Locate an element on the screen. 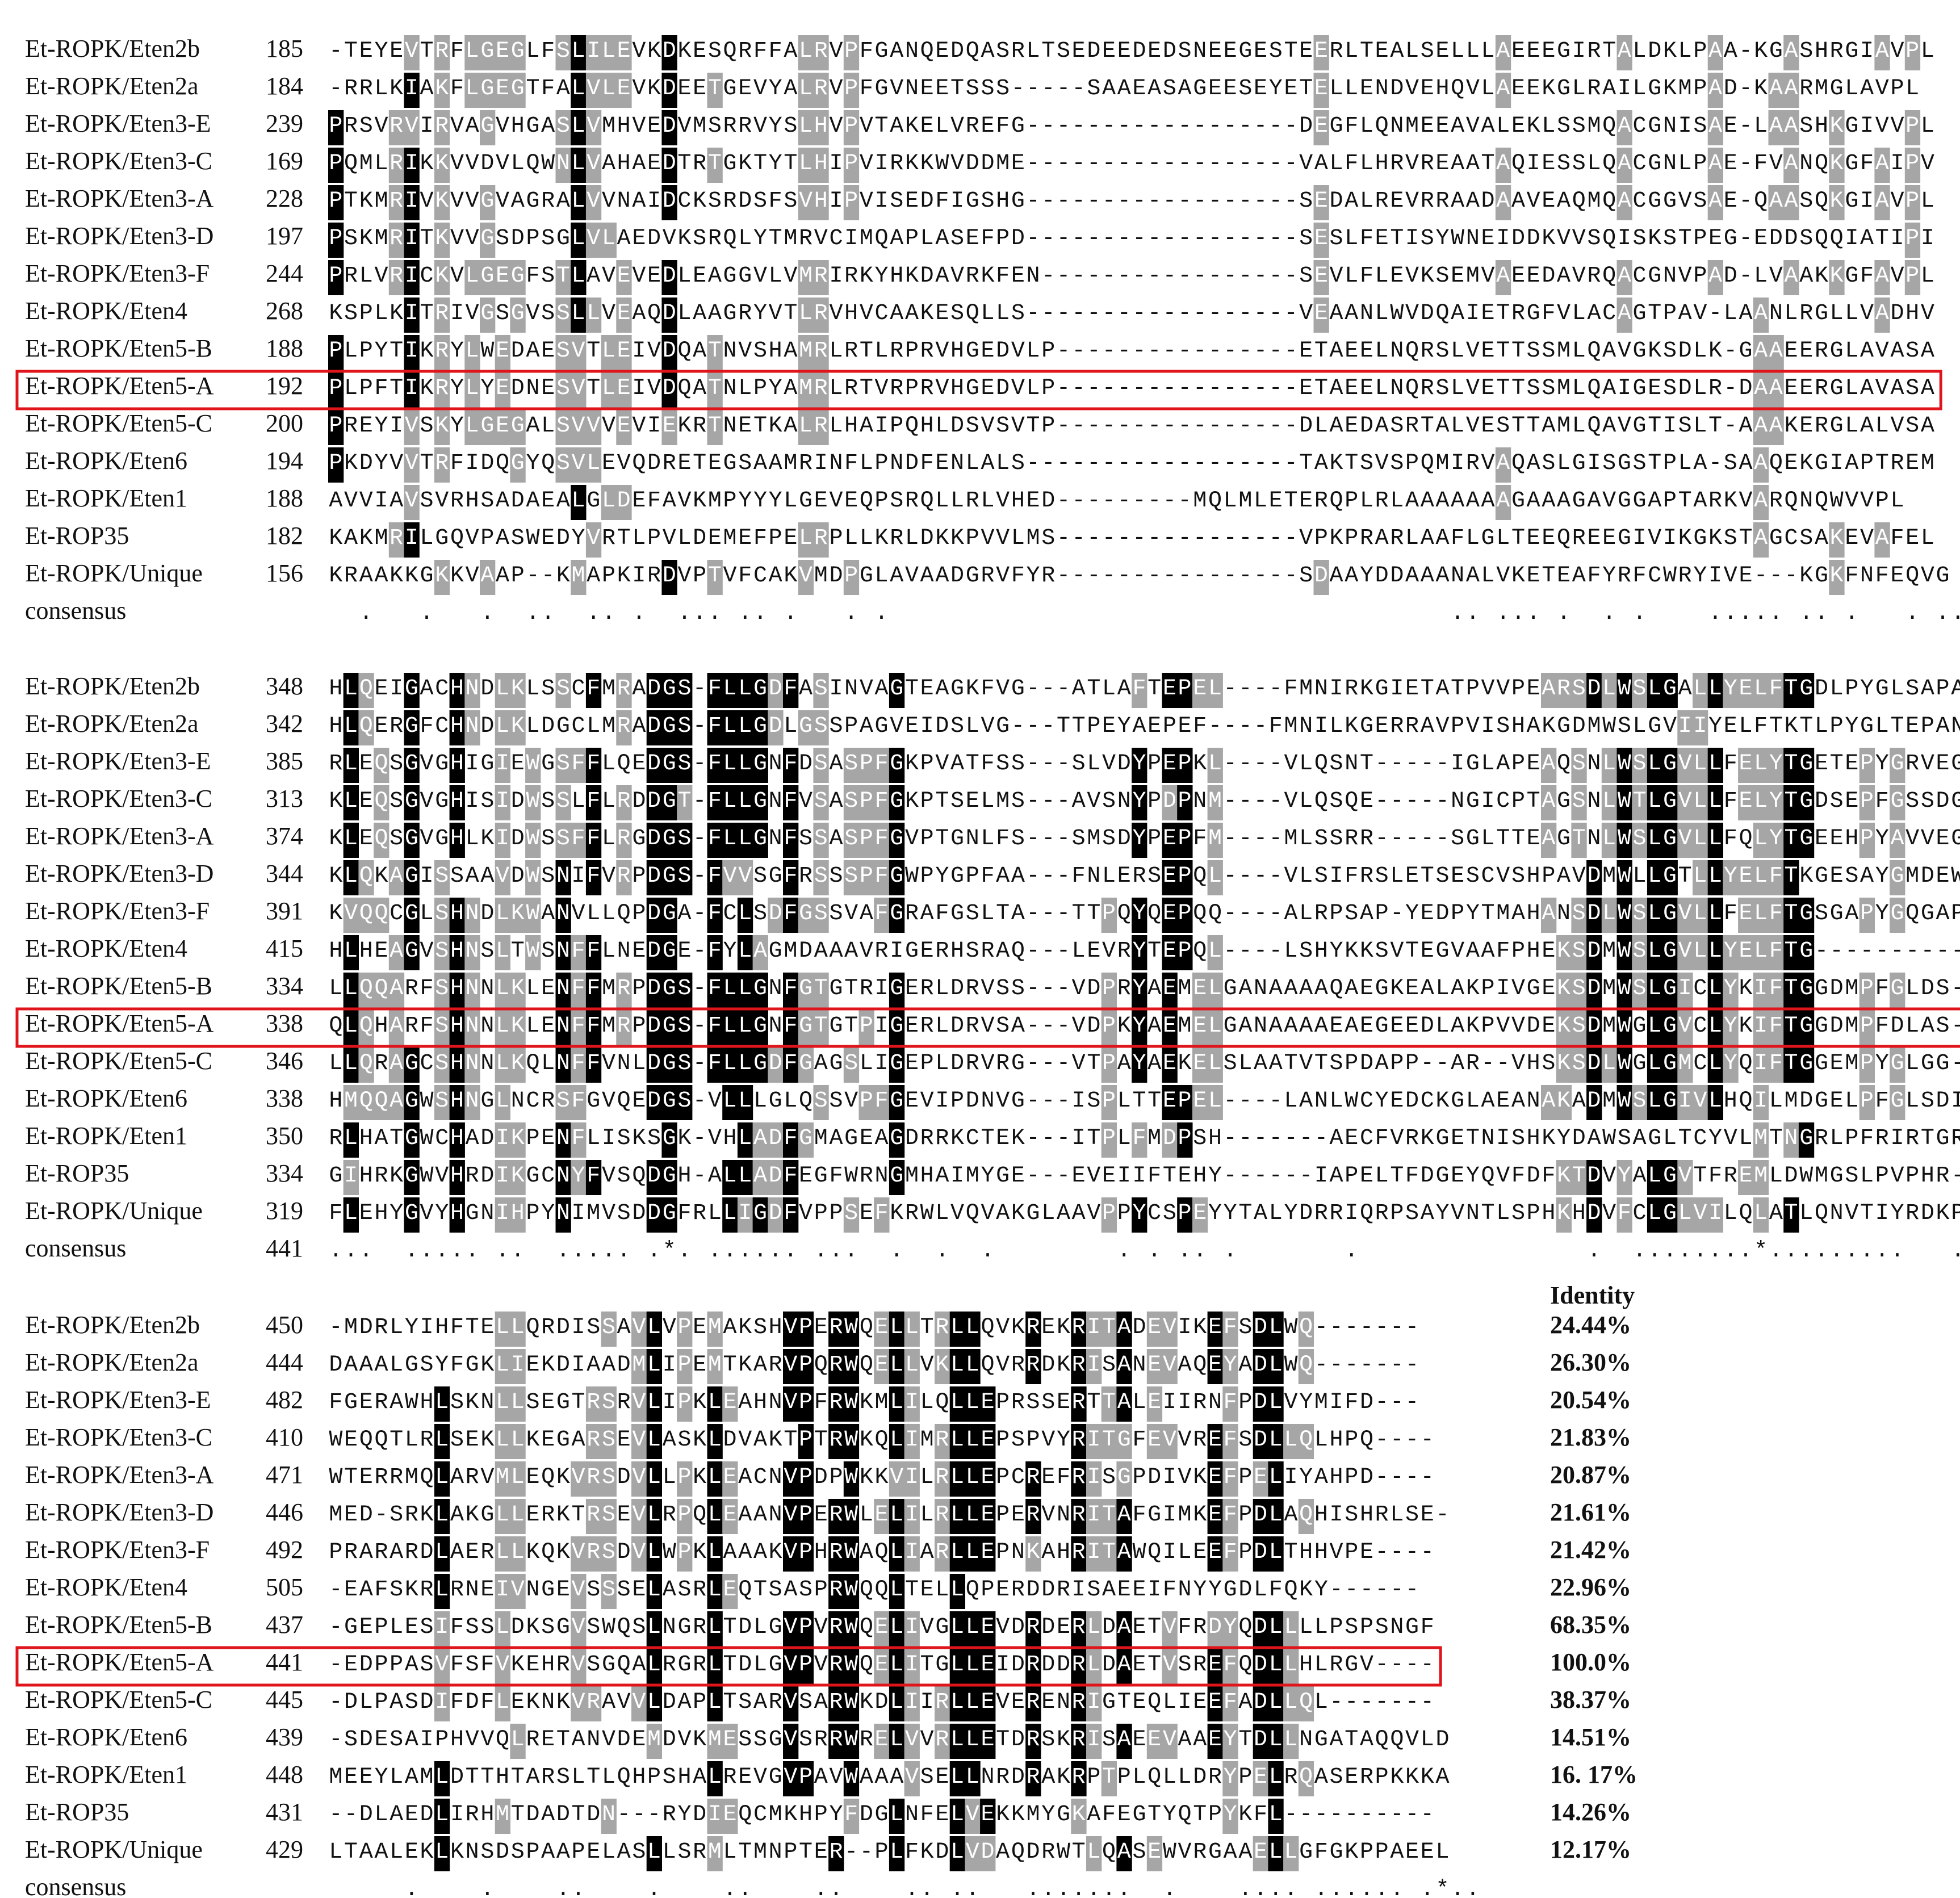 The image size is (1960, 1898). residue-shade is located at coordinates (1715, 165).